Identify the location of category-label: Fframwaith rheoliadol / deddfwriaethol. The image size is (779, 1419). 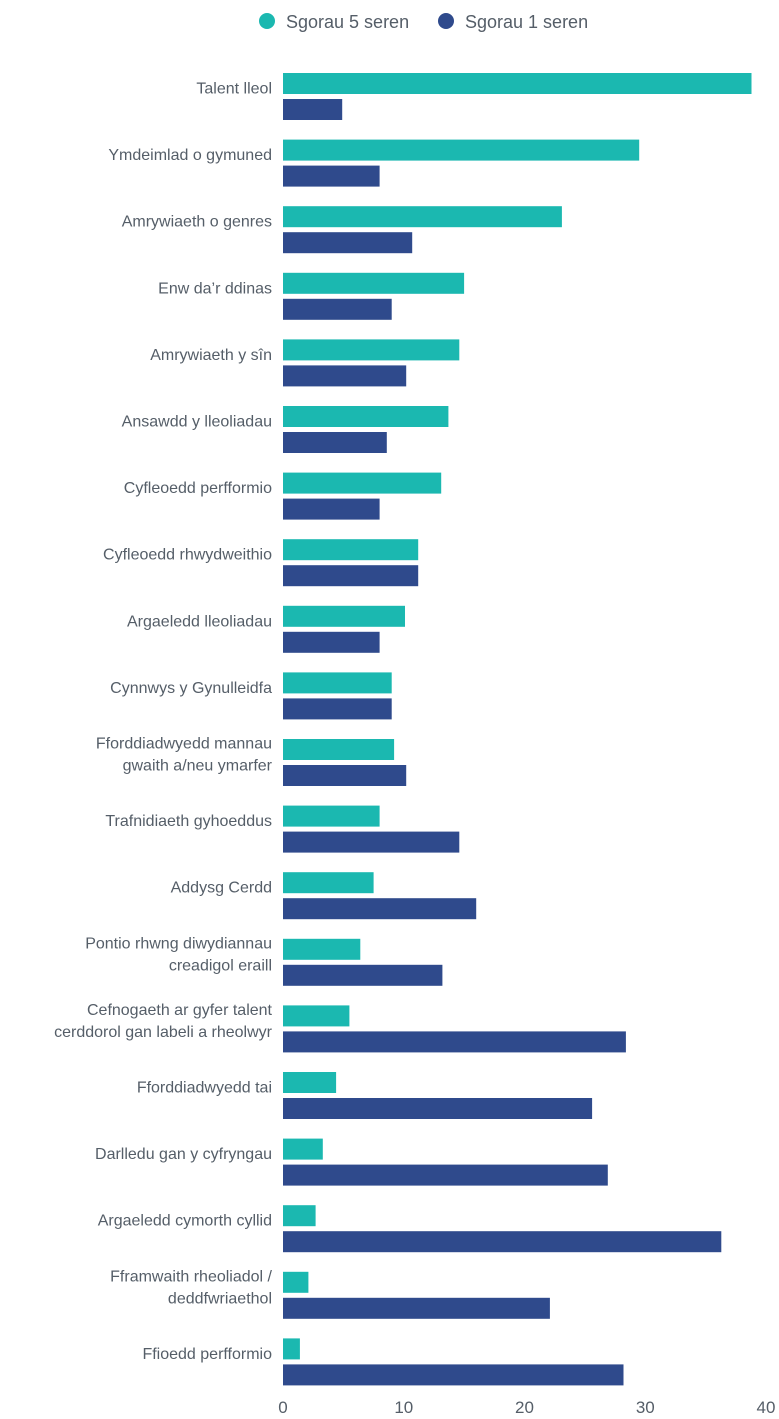
(191, 1287).